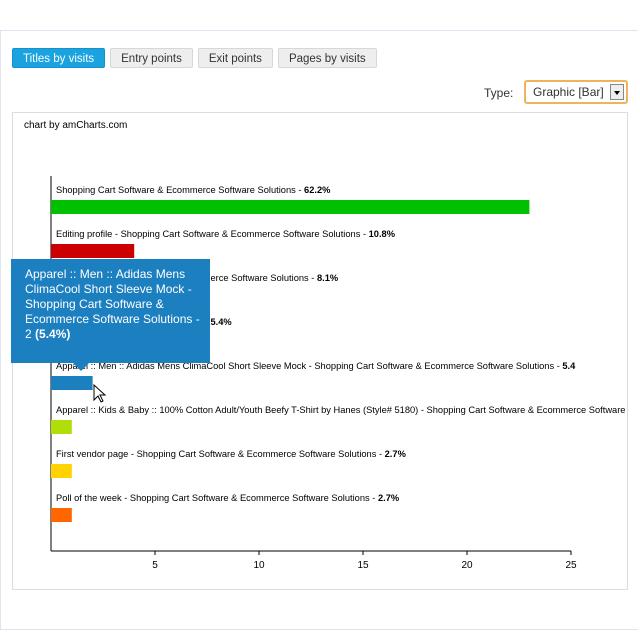 The height and width of the screenshot is (640, 640). Describe the element at coordinates (568, 92) in the screenshot. I see `chart-type-value: Graphic [Bar]` at that location.